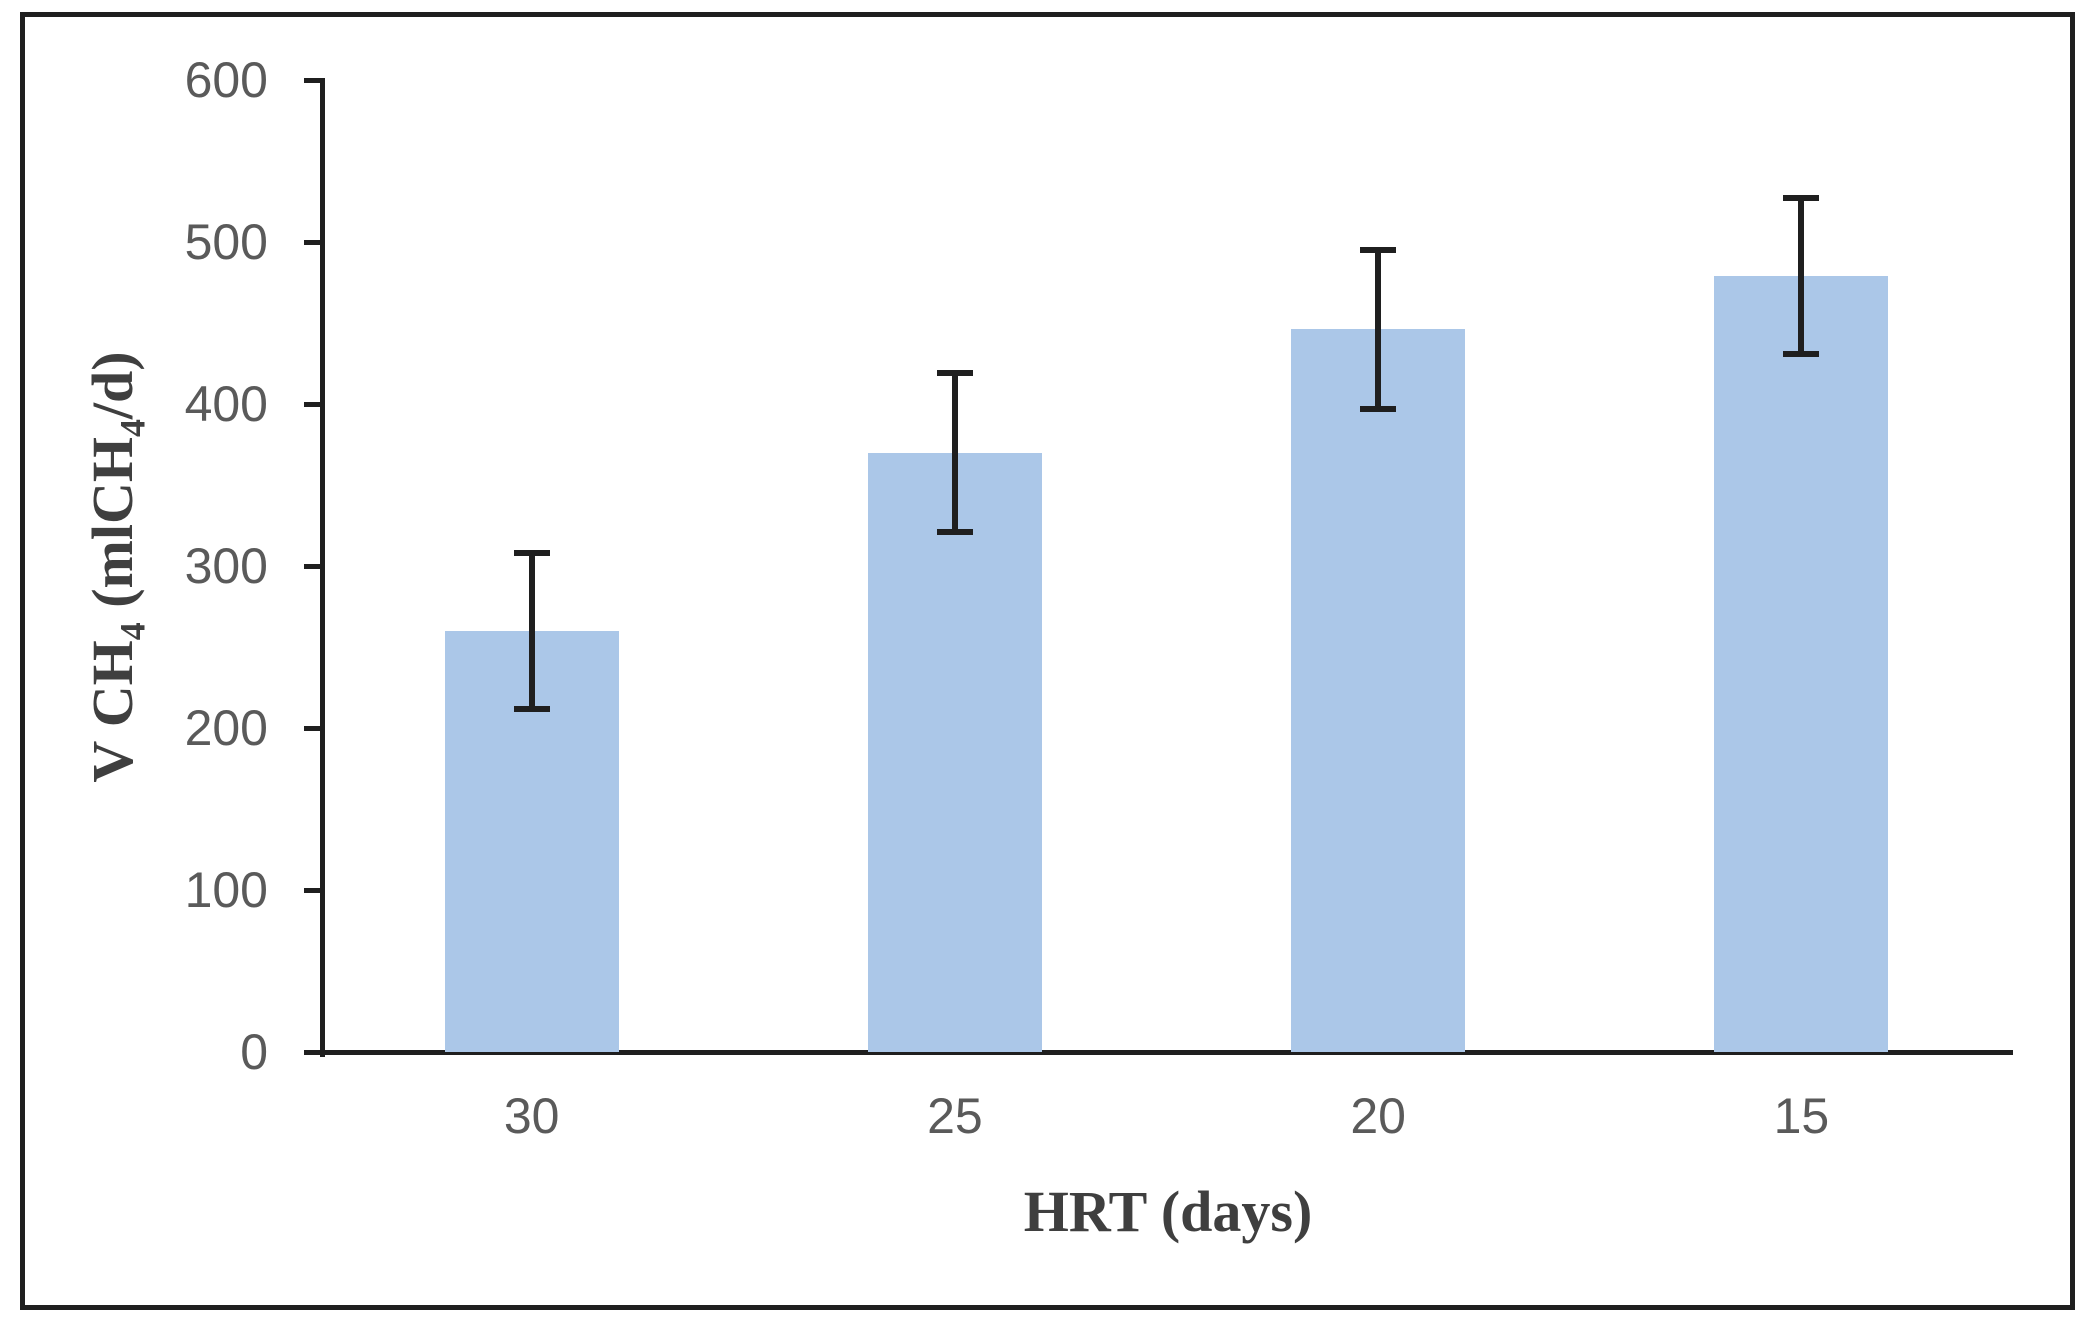 The height and width of the screenshot is (1339, 2099). What do you see at coordinates (322, 567) in the screenshot?
I see `y-axis-line` at bounding box center [322, 567].